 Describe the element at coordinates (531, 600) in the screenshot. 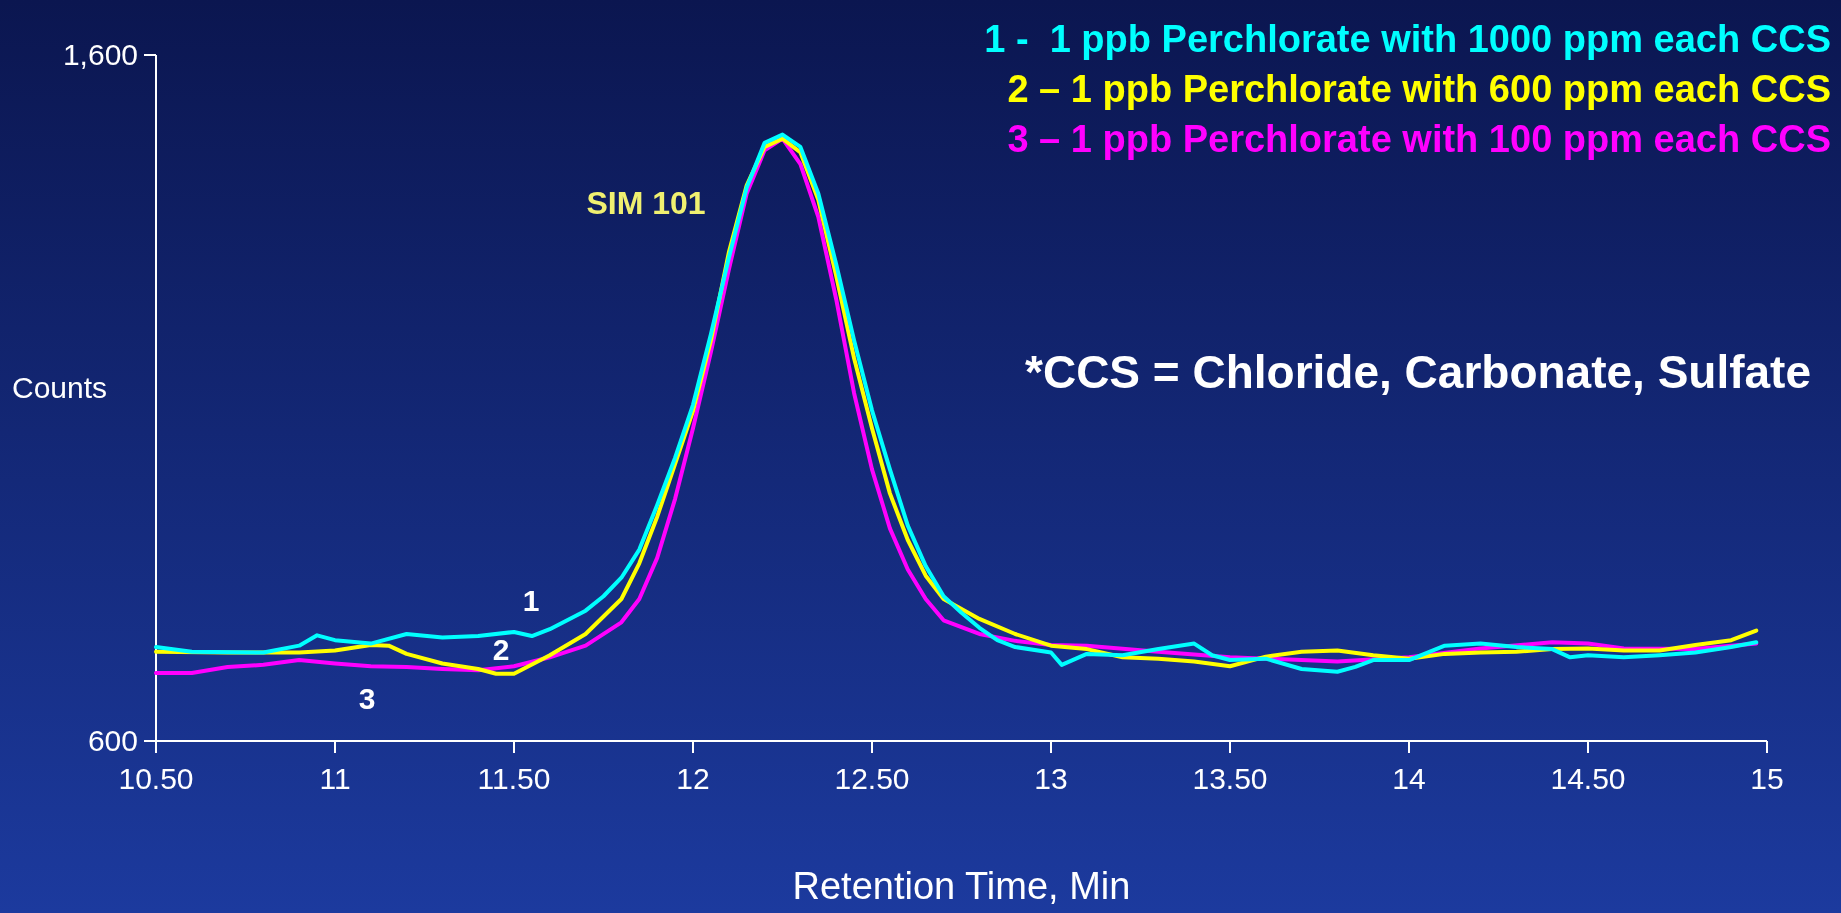

I see `annotation: 1` at that location.